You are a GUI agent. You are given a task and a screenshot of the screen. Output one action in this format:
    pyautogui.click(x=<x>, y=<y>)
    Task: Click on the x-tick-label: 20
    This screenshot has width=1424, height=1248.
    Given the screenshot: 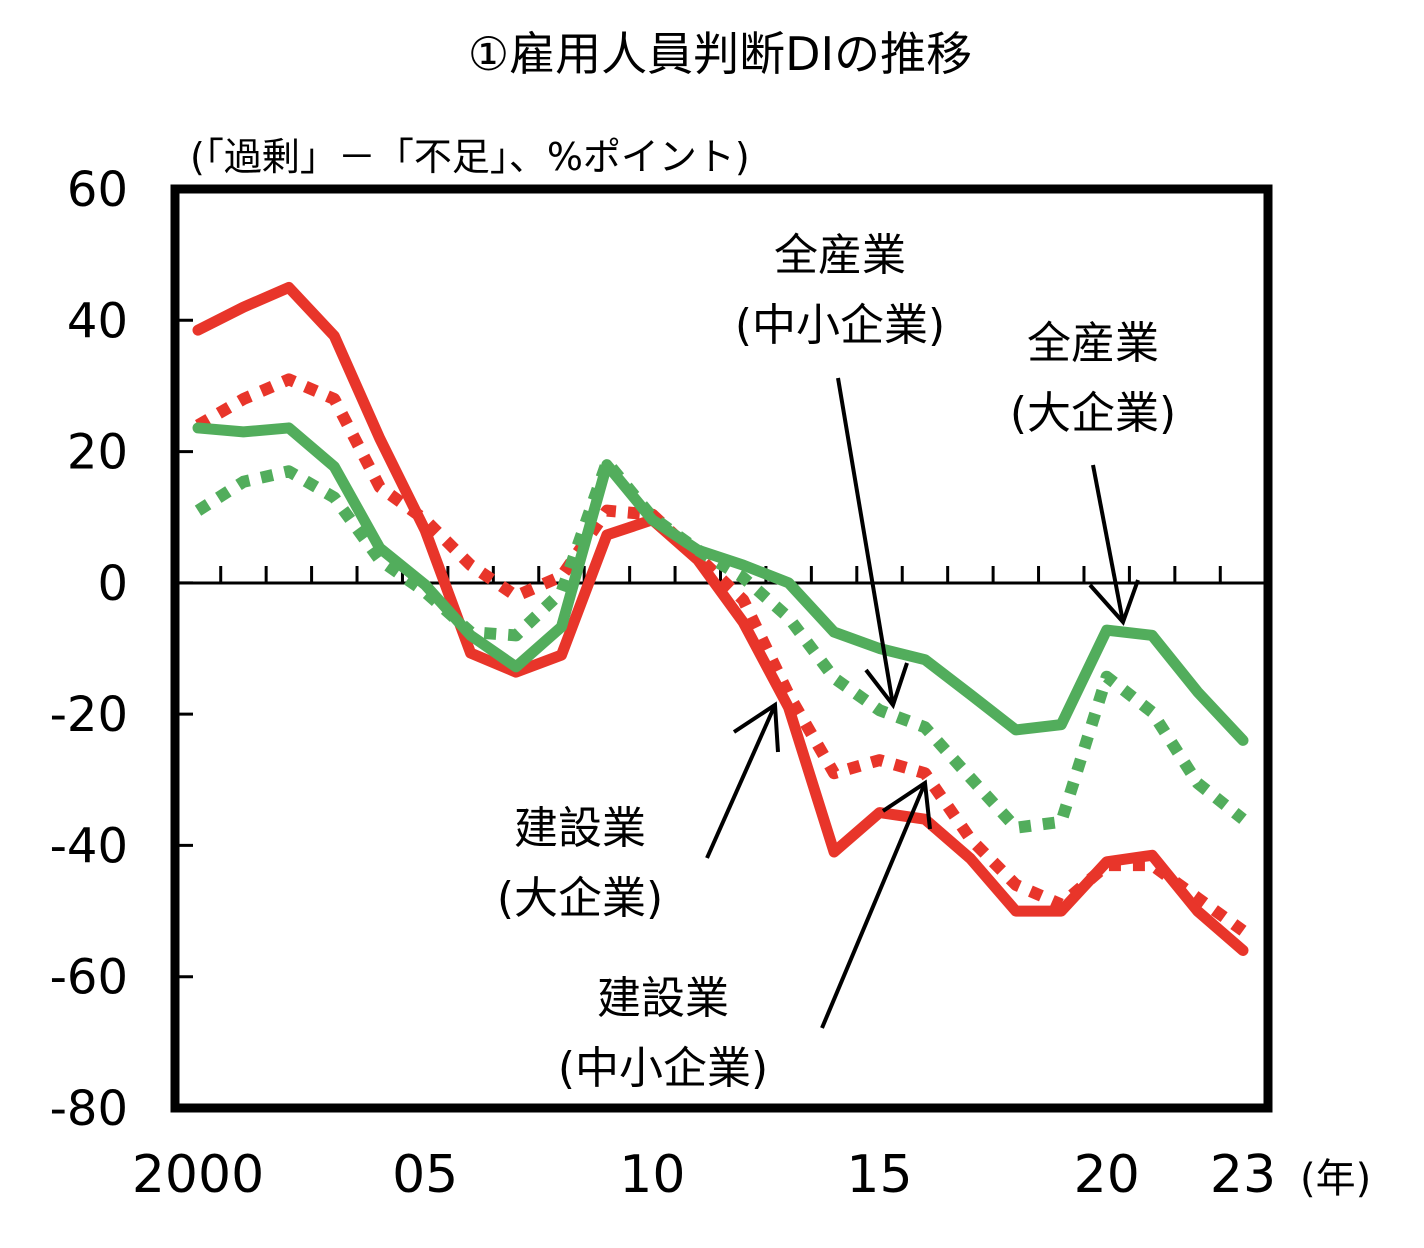 What is the action you would take?
    pyautogui.click(x=1107, y=1175)
    